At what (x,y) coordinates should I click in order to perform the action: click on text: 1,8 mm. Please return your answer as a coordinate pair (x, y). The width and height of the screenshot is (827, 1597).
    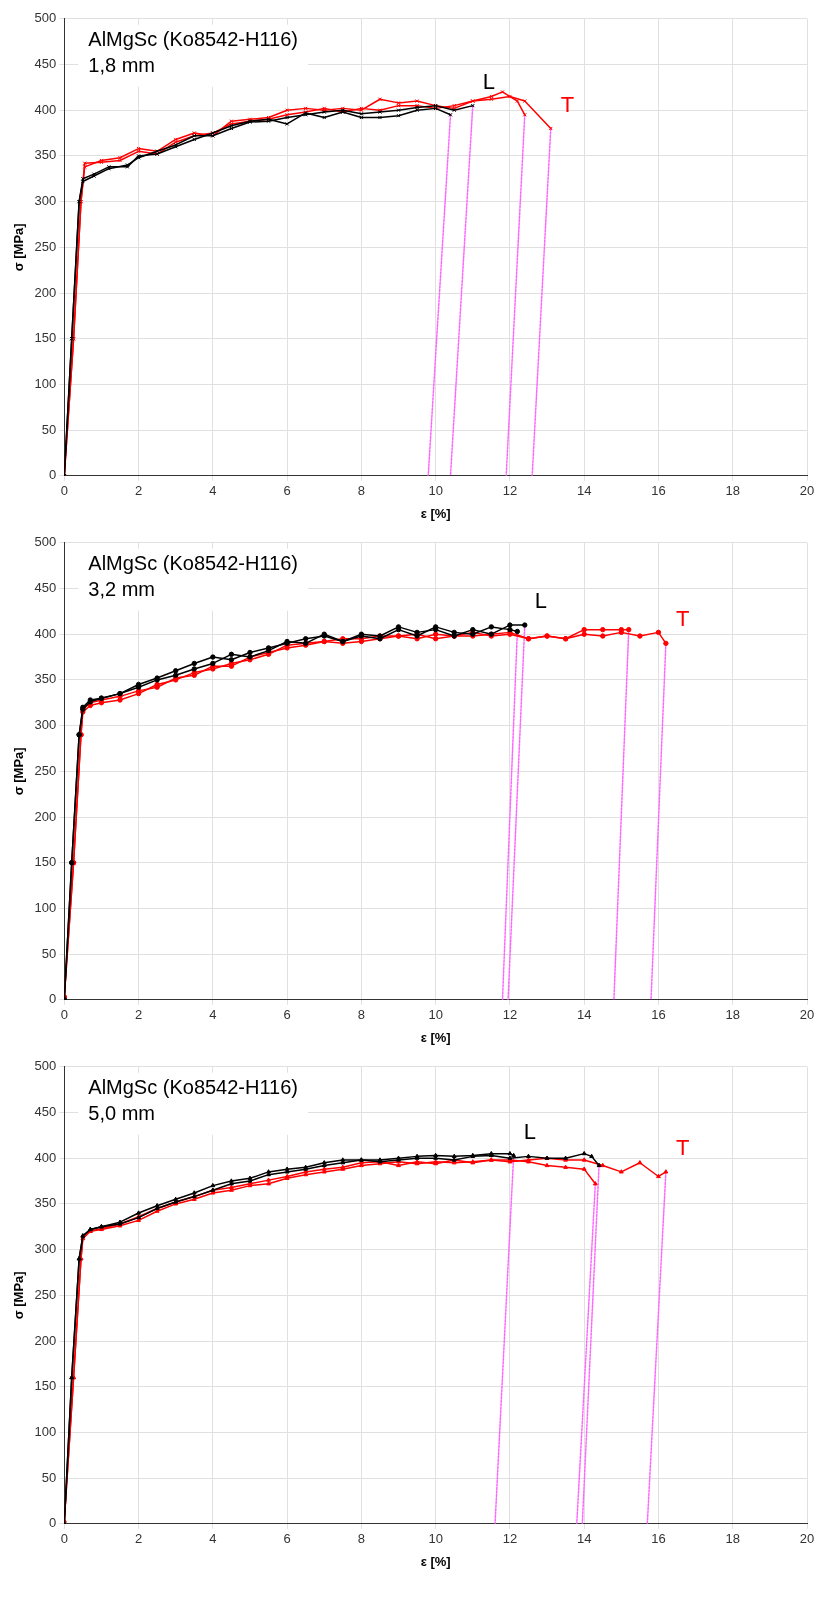
    Looking at the image, I should click on (121, 65).